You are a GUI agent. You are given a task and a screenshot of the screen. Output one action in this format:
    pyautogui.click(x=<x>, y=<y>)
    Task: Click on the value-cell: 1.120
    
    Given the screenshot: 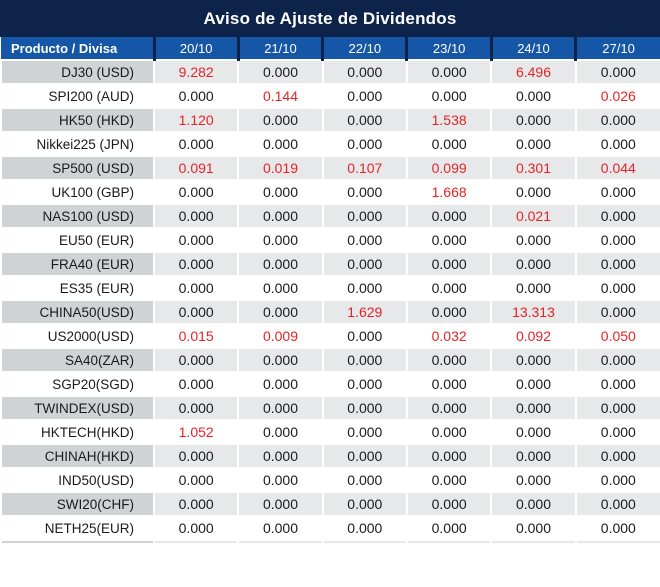 What is the action you would take?
    pyautogui.click(x=196, y=120)
    